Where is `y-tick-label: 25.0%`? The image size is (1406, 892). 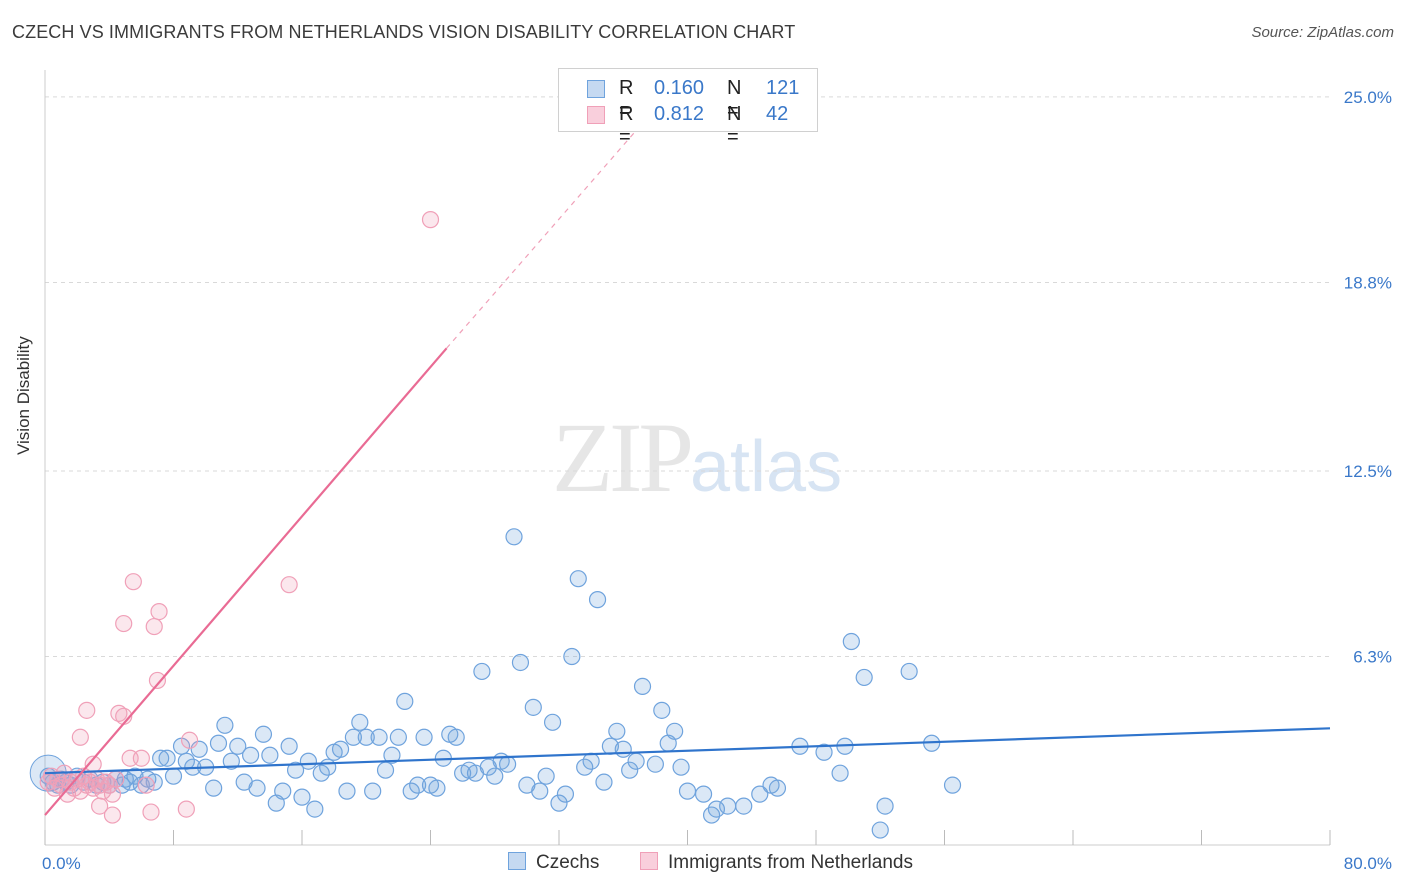 y-tick-label: 25.0% is located at coordinates (1368, 97).